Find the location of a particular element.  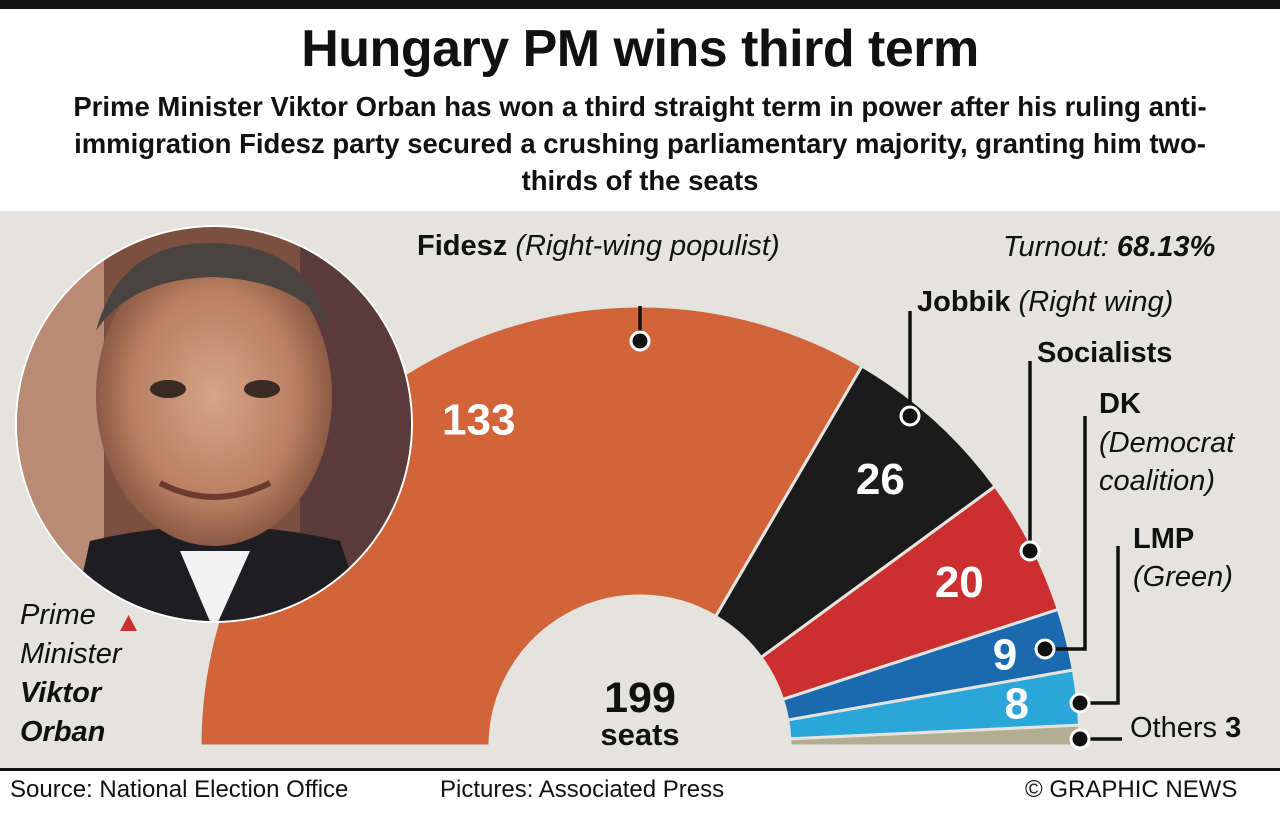

footer-pictures: Pictures: Associated Press is located at coordinates (582, 789).